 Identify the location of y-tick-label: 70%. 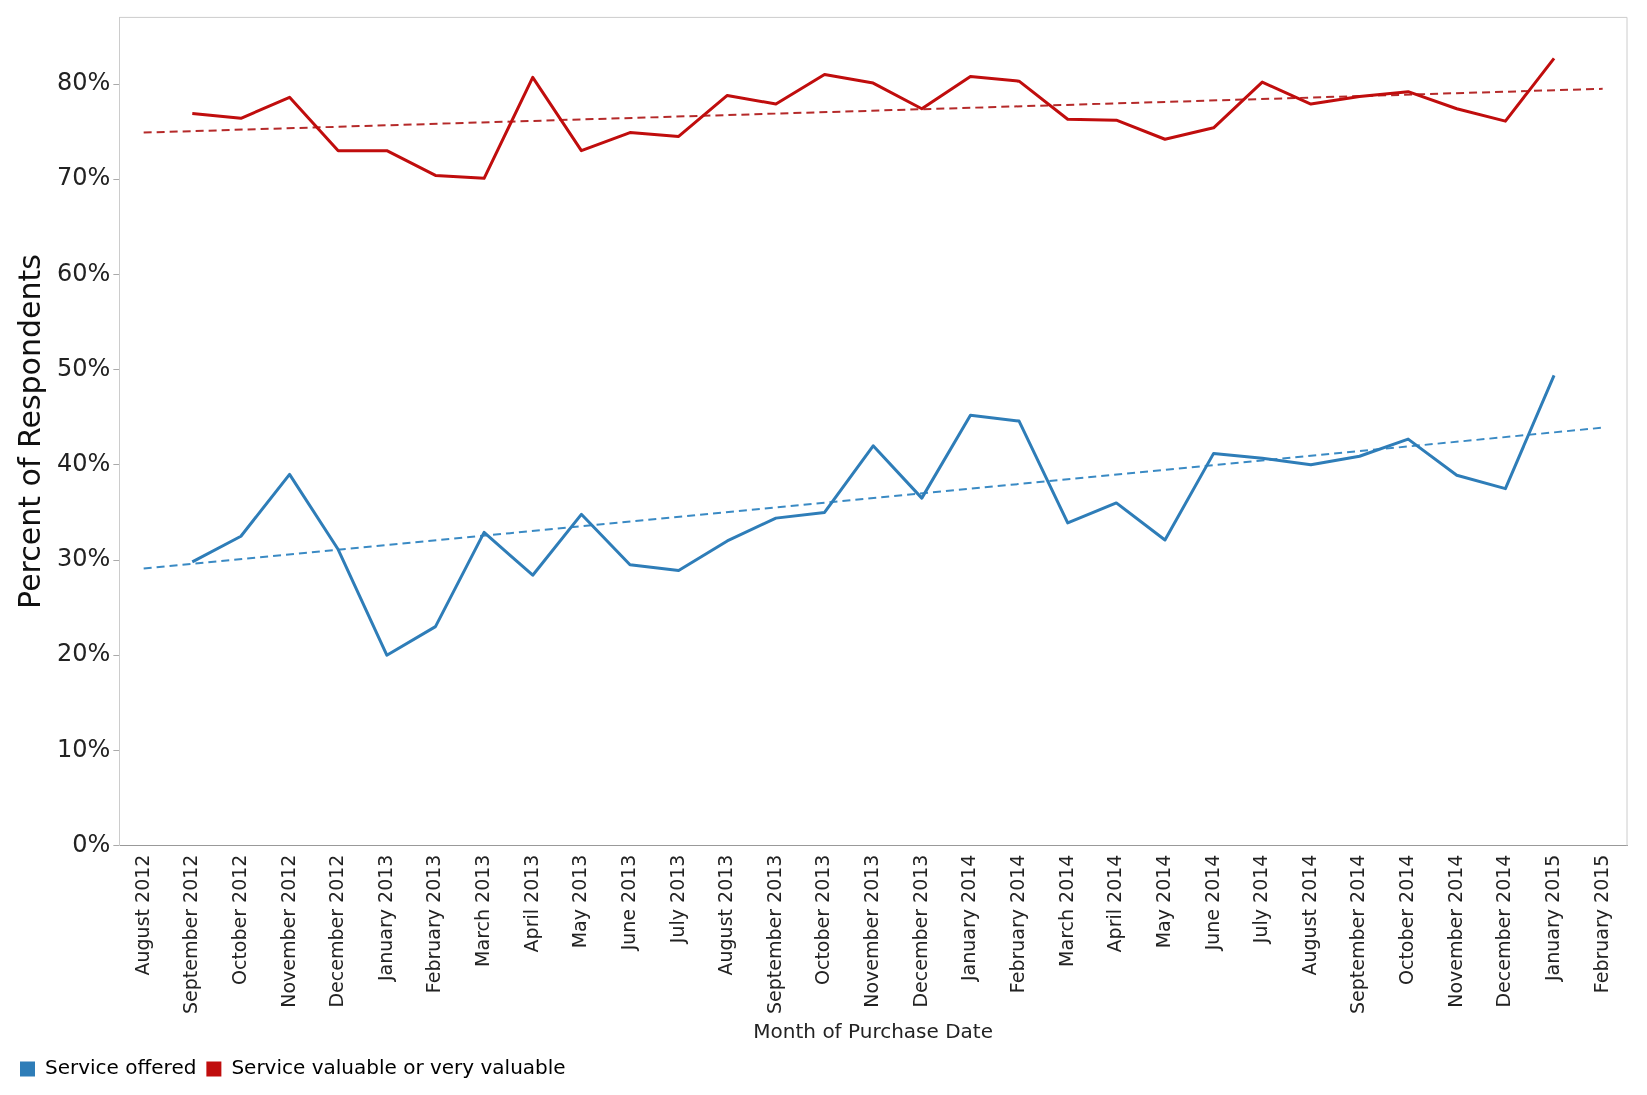
(84, 177).